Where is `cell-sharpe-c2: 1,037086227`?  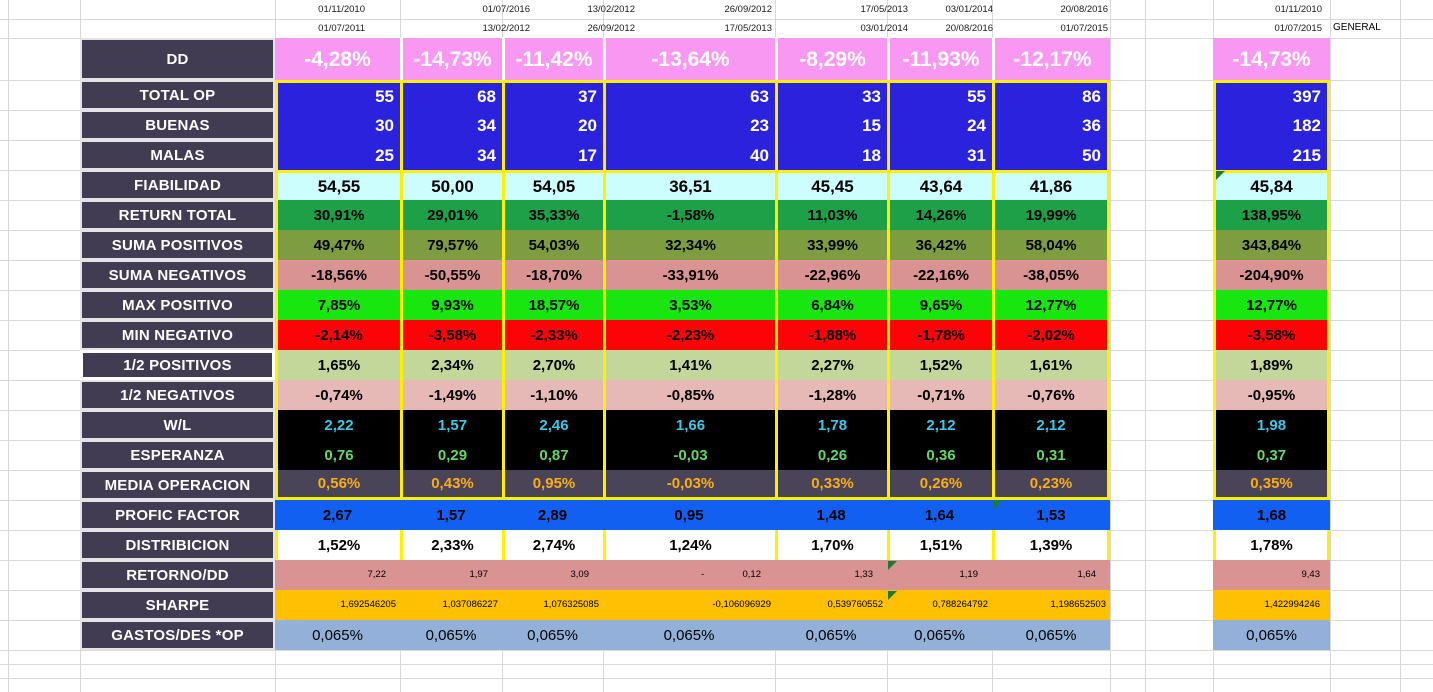
cell-sharpe-c2: 1,037086227 is located at coordinates (451, 605).